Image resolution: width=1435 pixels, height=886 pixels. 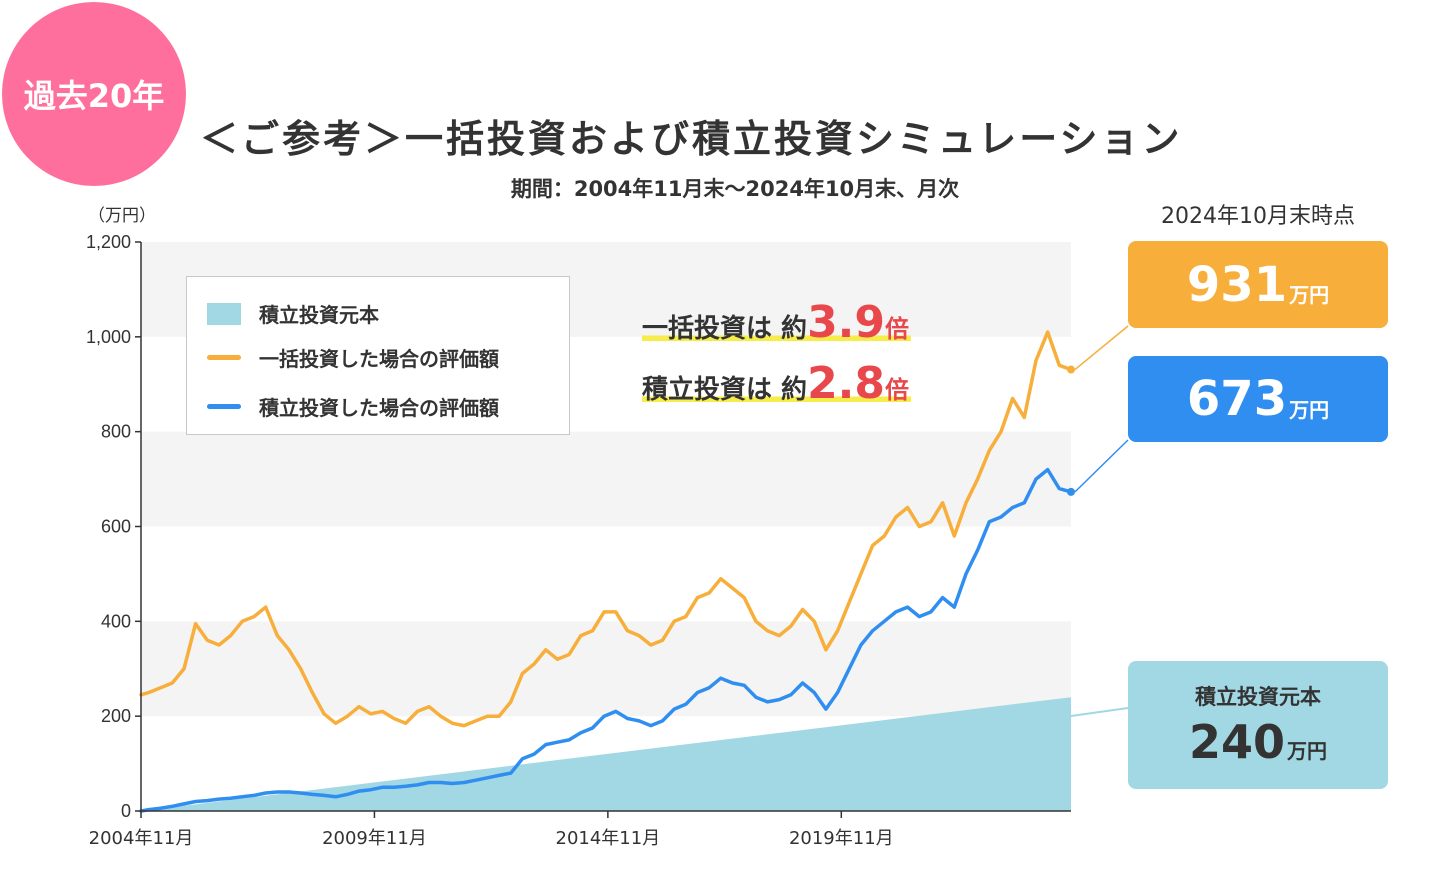 What do you see at coordinates (224, 357) in the screenshot?
I see `legend-swatch-lump-sum` at bounding box center [224, 357].